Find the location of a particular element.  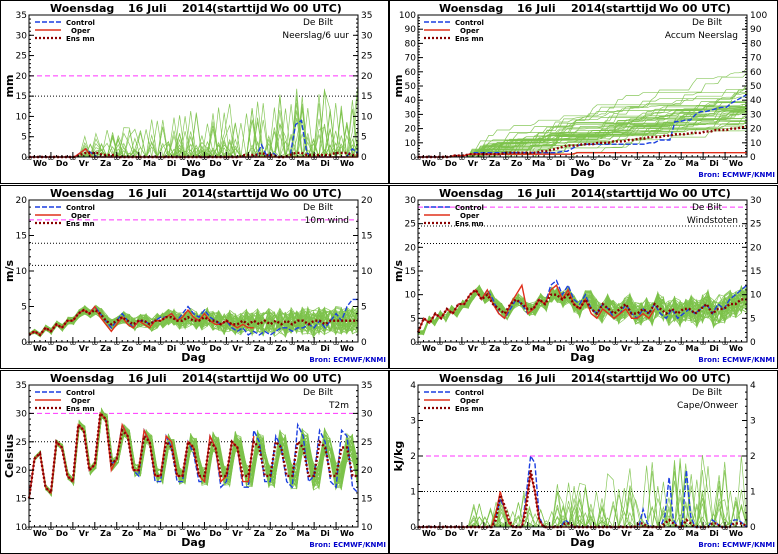

title-start: (starttijd is located at coordinates (240, 8).